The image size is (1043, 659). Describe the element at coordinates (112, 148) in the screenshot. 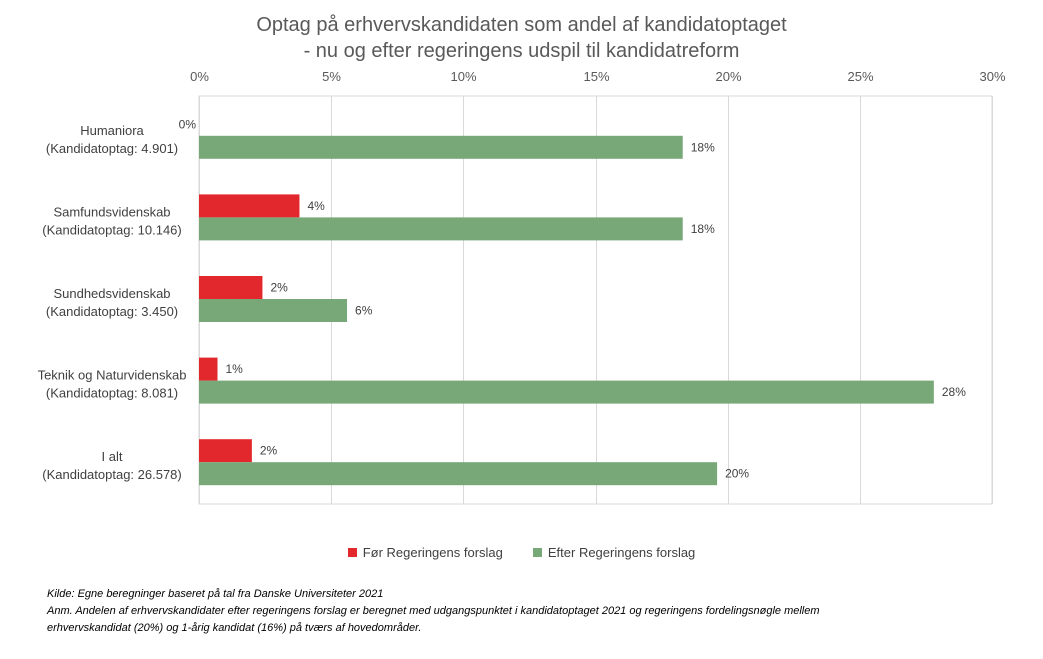

I see `category-detail: (Kandidatoptag: 4.901)` at that location.